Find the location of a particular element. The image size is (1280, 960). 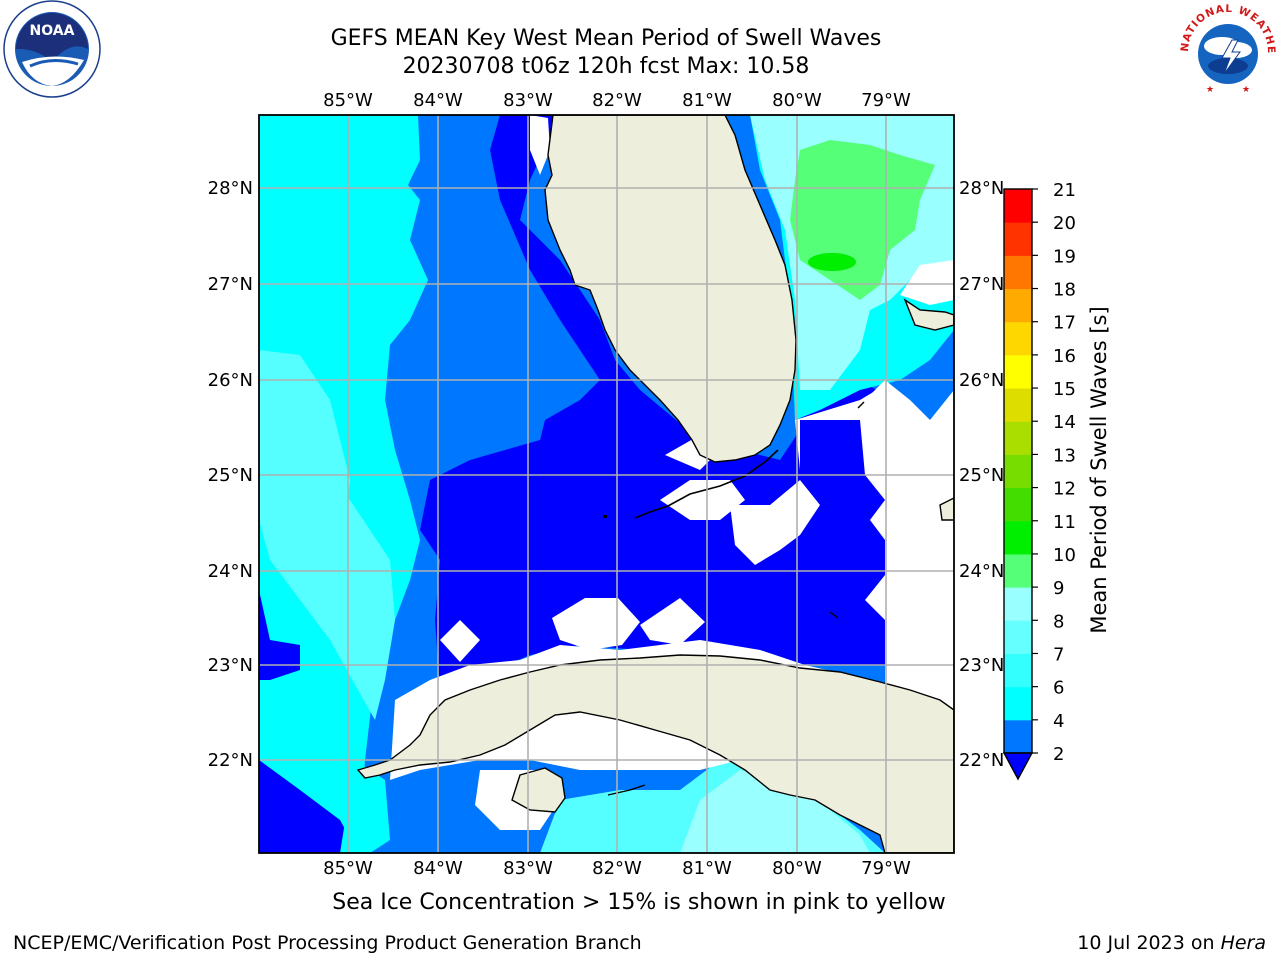

lat-label-left: 28°N is located at coordinates (230, 188).